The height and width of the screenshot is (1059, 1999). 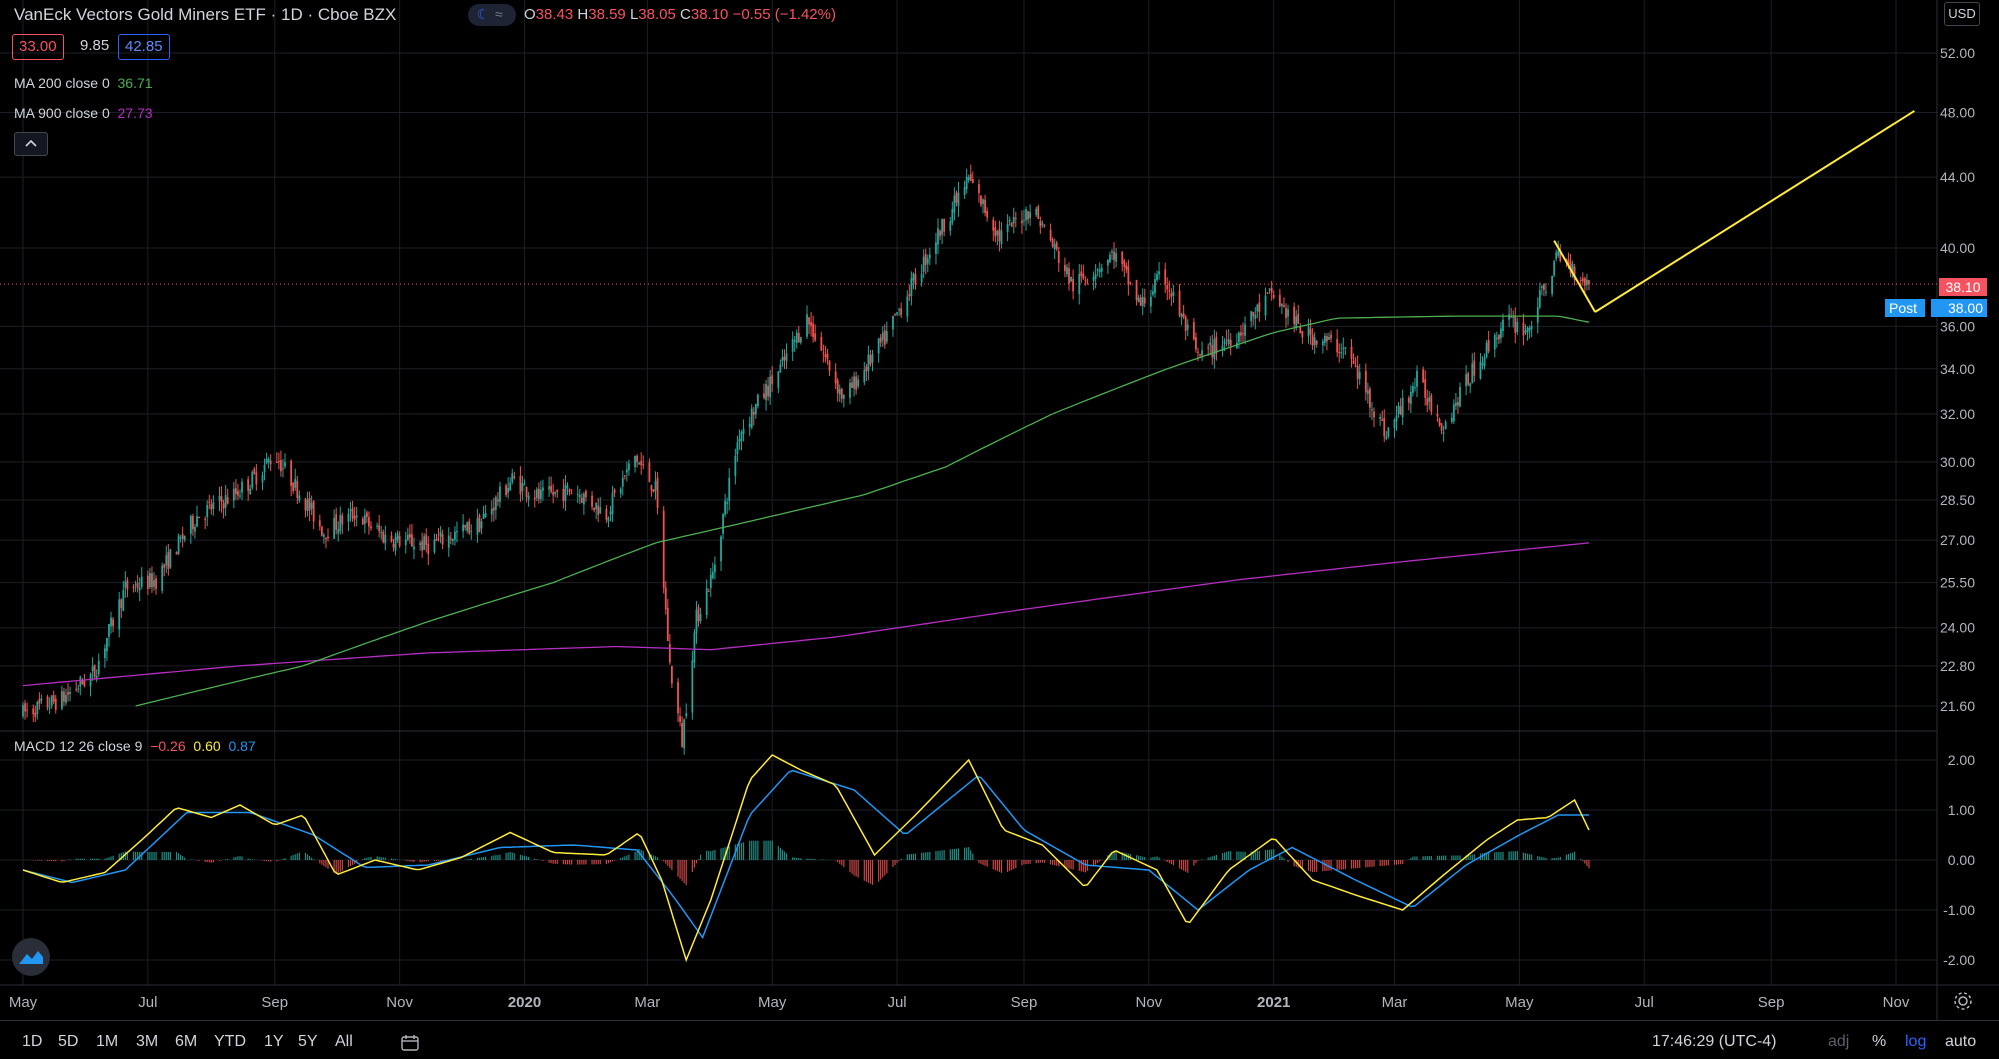 I want to click on range-all-button: All, so click(x=344, y=1041).